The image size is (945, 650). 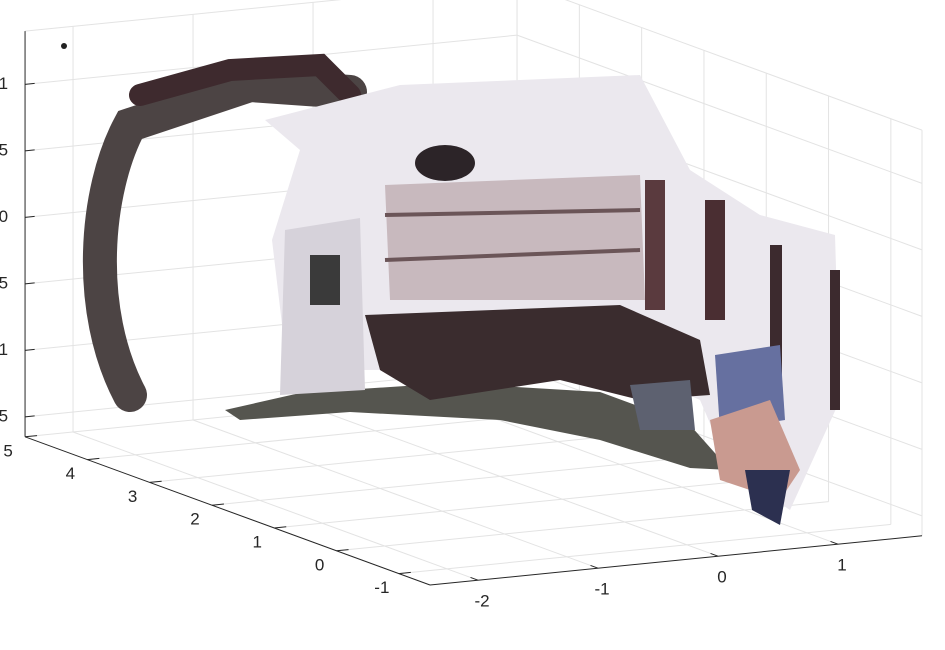 I want to click on bin, so click(x=662, y=405).